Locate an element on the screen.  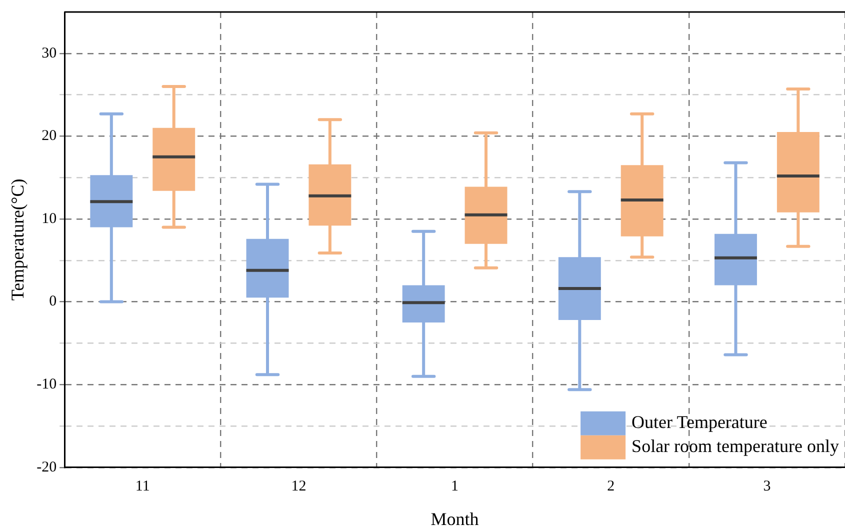
legend-label: Outer Temperature is located at coordinates (700, 422).